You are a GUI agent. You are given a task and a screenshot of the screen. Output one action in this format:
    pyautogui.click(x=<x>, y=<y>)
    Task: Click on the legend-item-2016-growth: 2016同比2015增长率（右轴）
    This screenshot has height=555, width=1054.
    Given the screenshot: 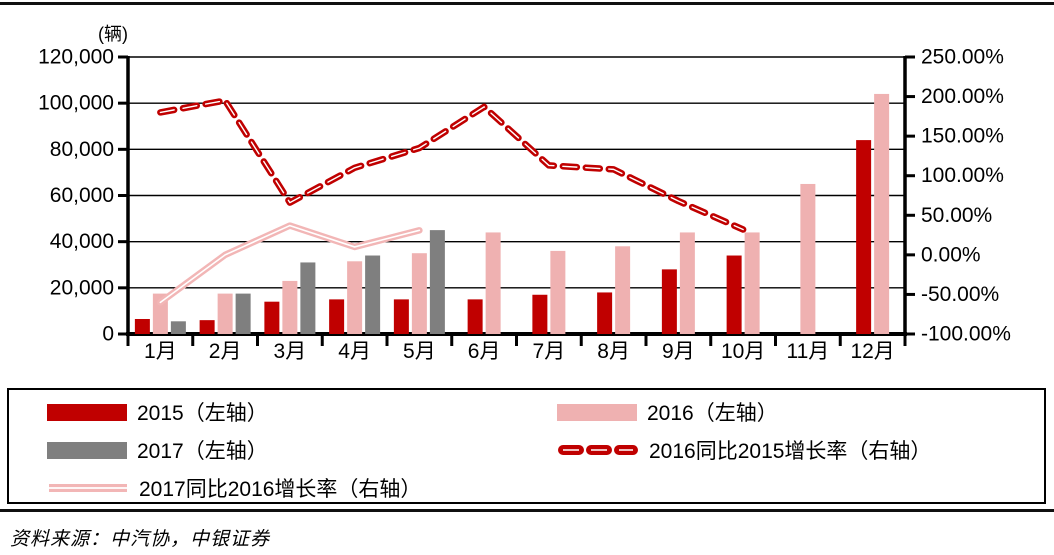 What is the action you would take?
    pyautogui.click(x=744, y=450)
    